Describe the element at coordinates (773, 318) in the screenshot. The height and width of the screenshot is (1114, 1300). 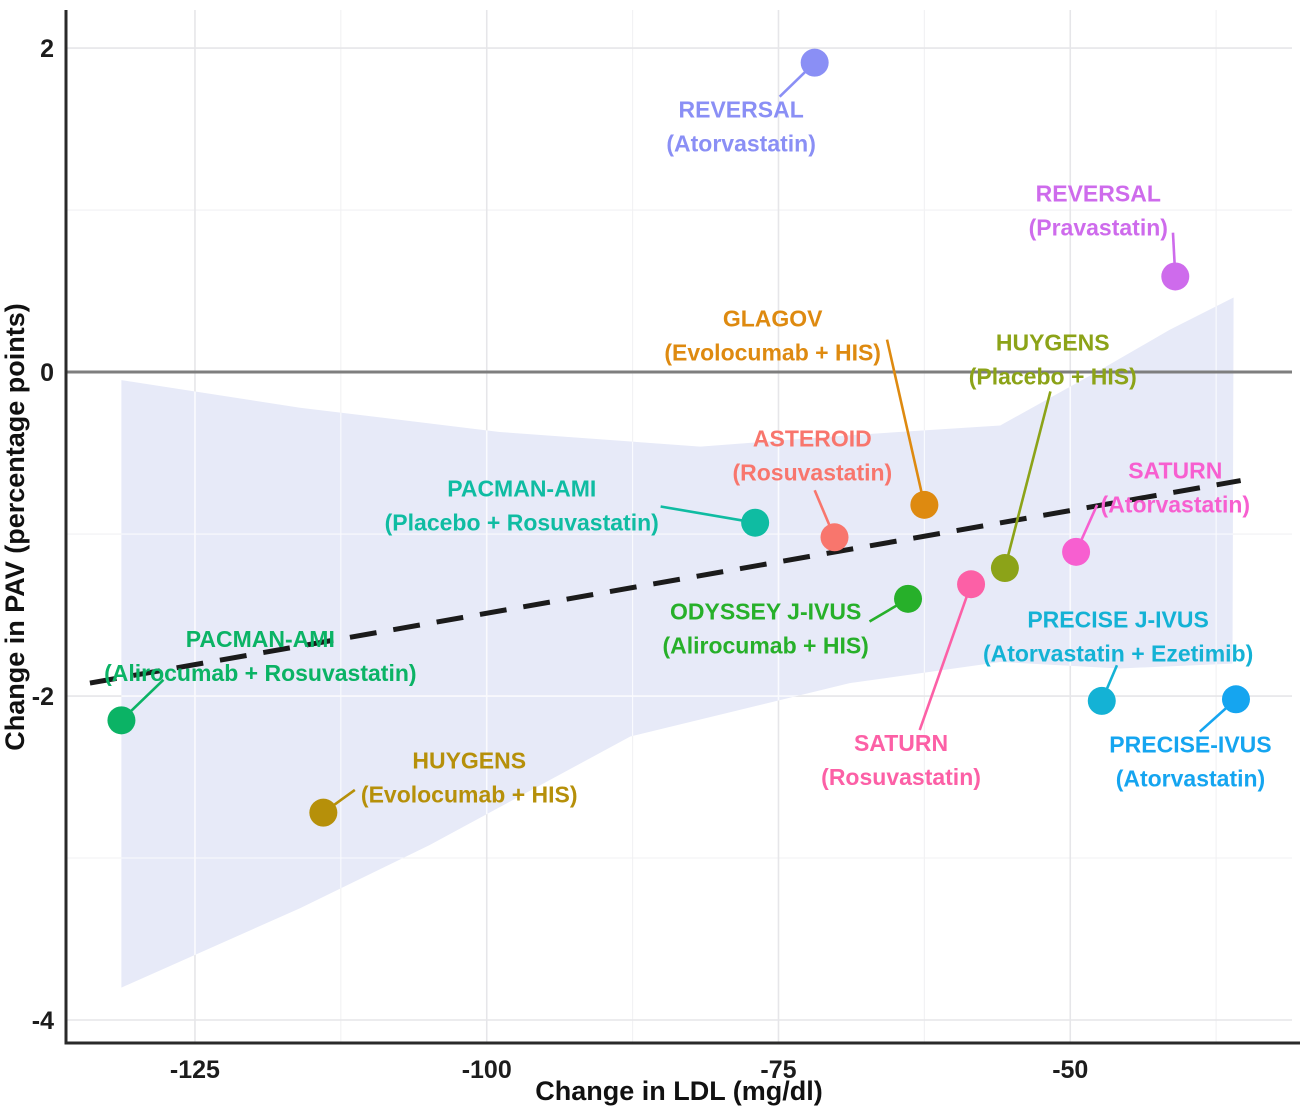
I see `point-label-trial: GLAGOV` at that location.